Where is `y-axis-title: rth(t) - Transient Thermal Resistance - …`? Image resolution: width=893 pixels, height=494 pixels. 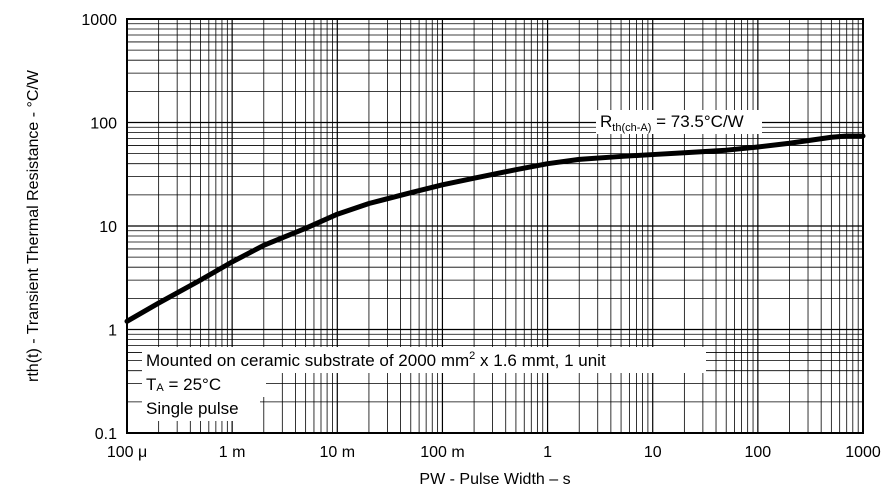 y-axis-title: rth(t) - Transient Thermal Resistance - … is located at coordinates (33, 225).